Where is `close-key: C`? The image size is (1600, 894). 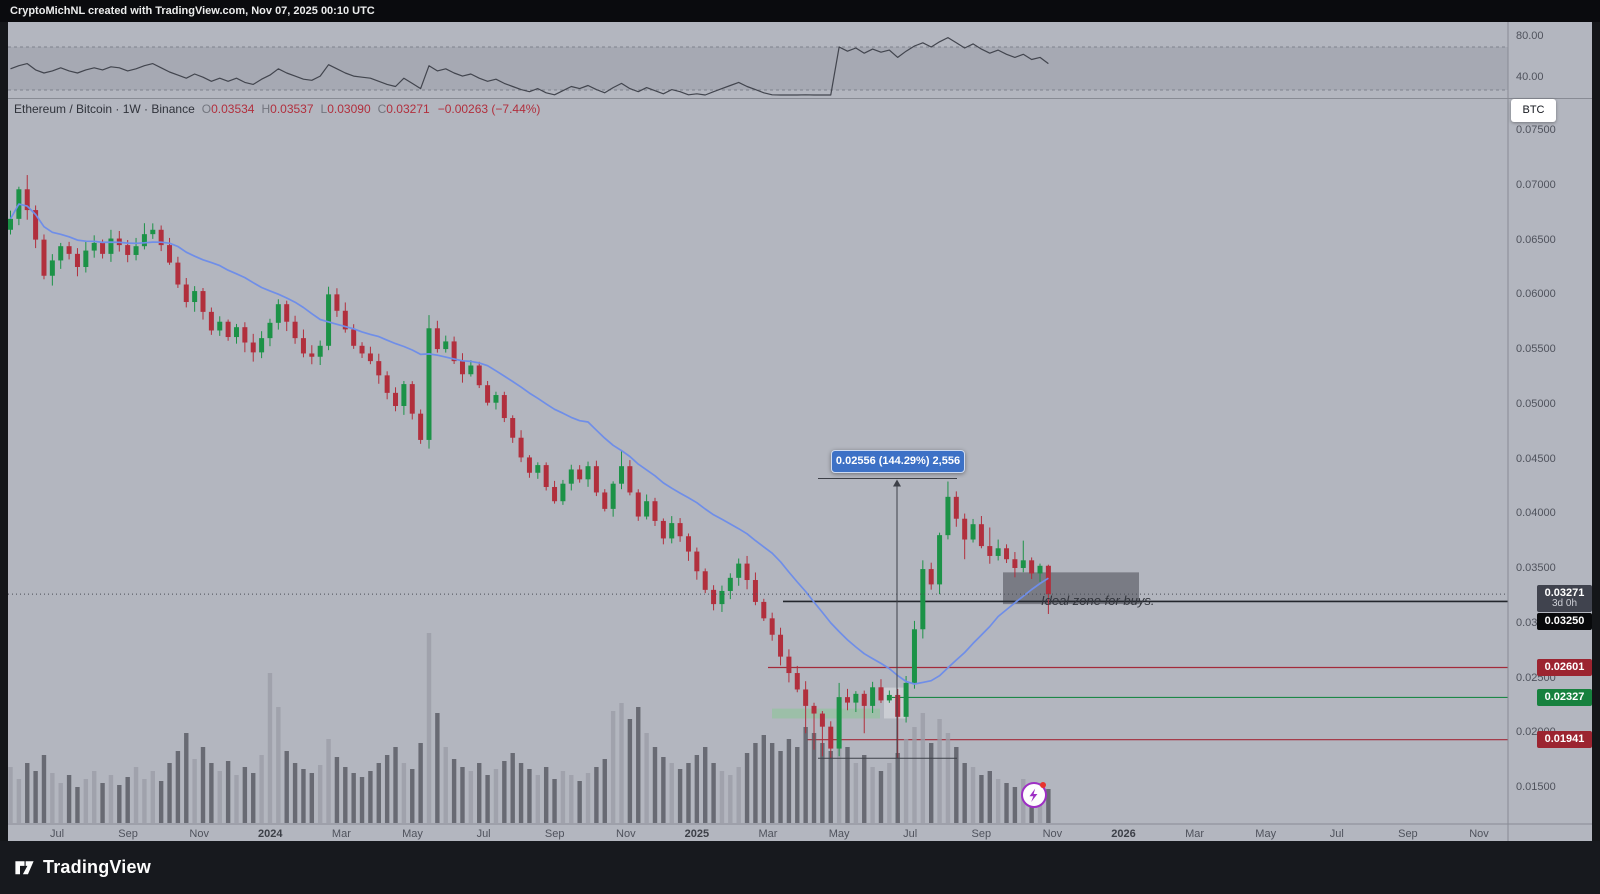 close-key: C is located at coordinates (382, 109).